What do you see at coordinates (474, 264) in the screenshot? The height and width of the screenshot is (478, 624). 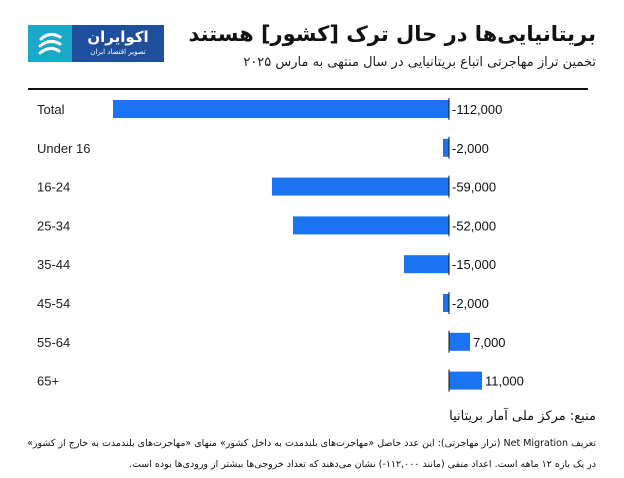 I see `data-label: -15,000` at bounding box center [474, 264].